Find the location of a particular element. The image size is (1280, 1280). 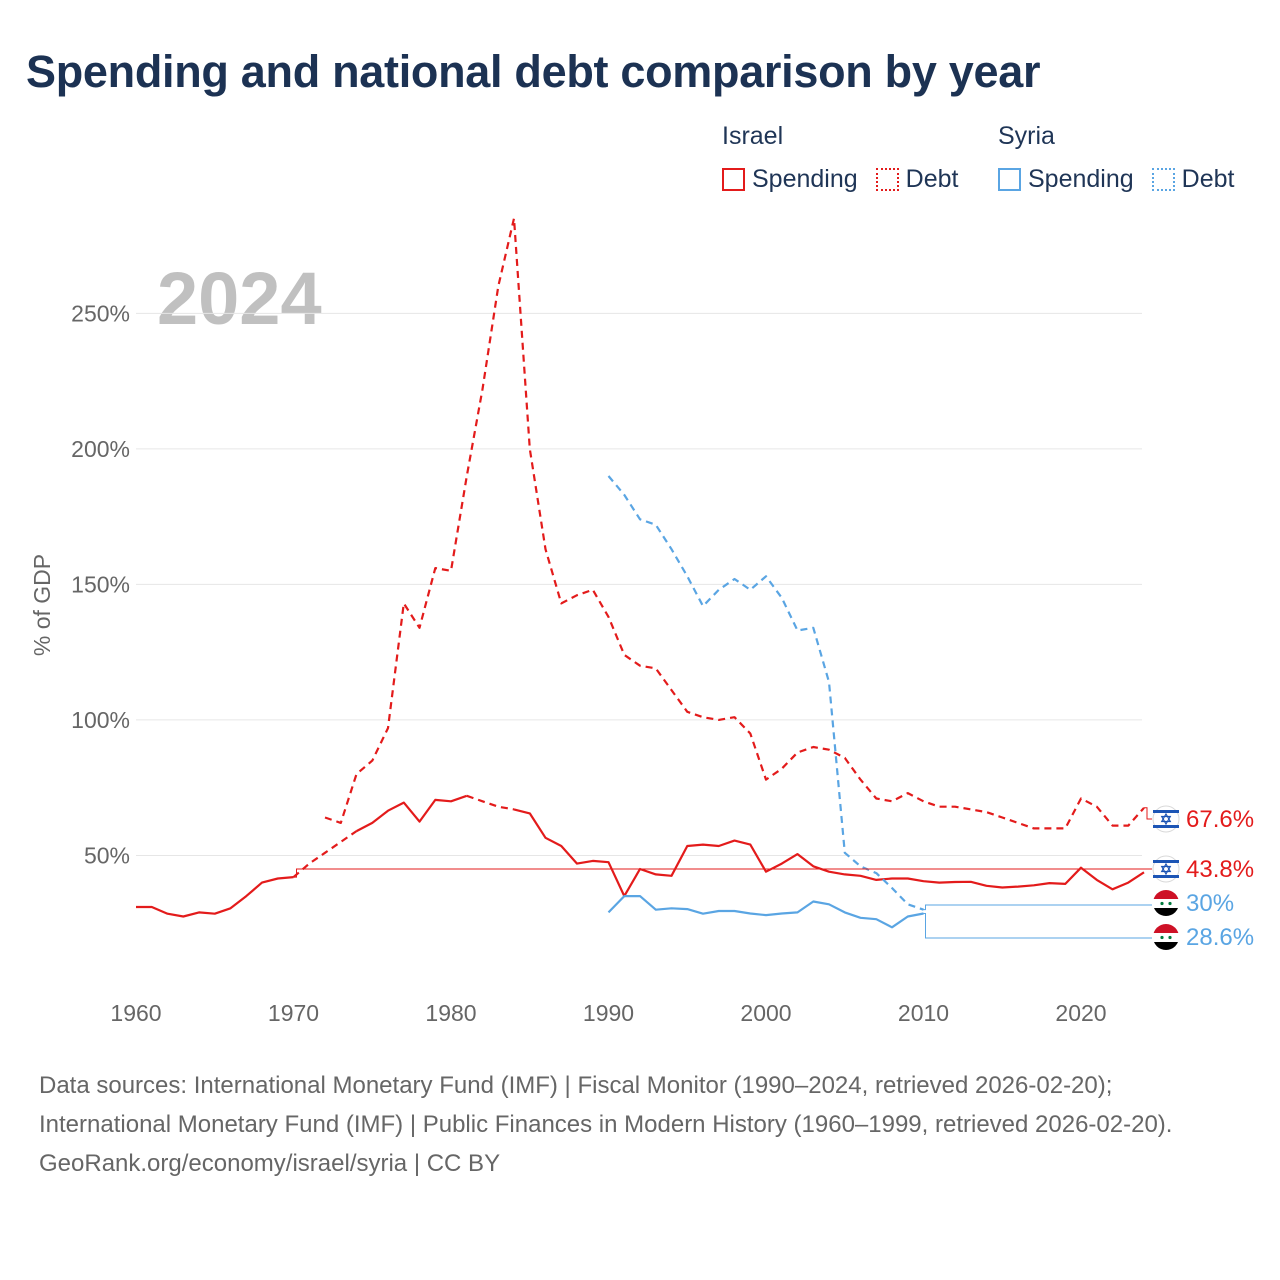

end-label-value: 28.6% is located at coordinates (1220, 937).